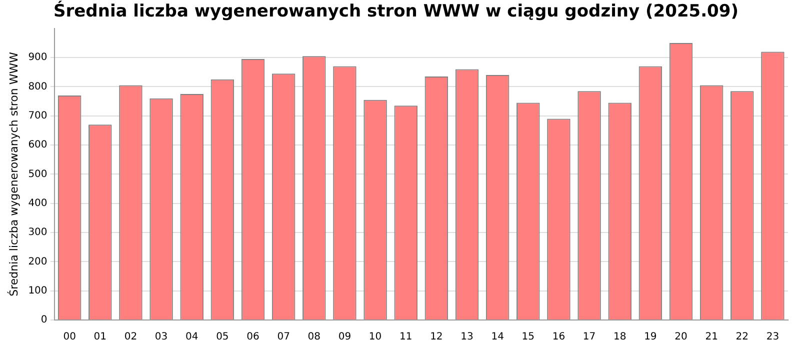  Describe the element at coordinates (711, 337) in the screenshot. I see `x-tick-label: 21` at that location.